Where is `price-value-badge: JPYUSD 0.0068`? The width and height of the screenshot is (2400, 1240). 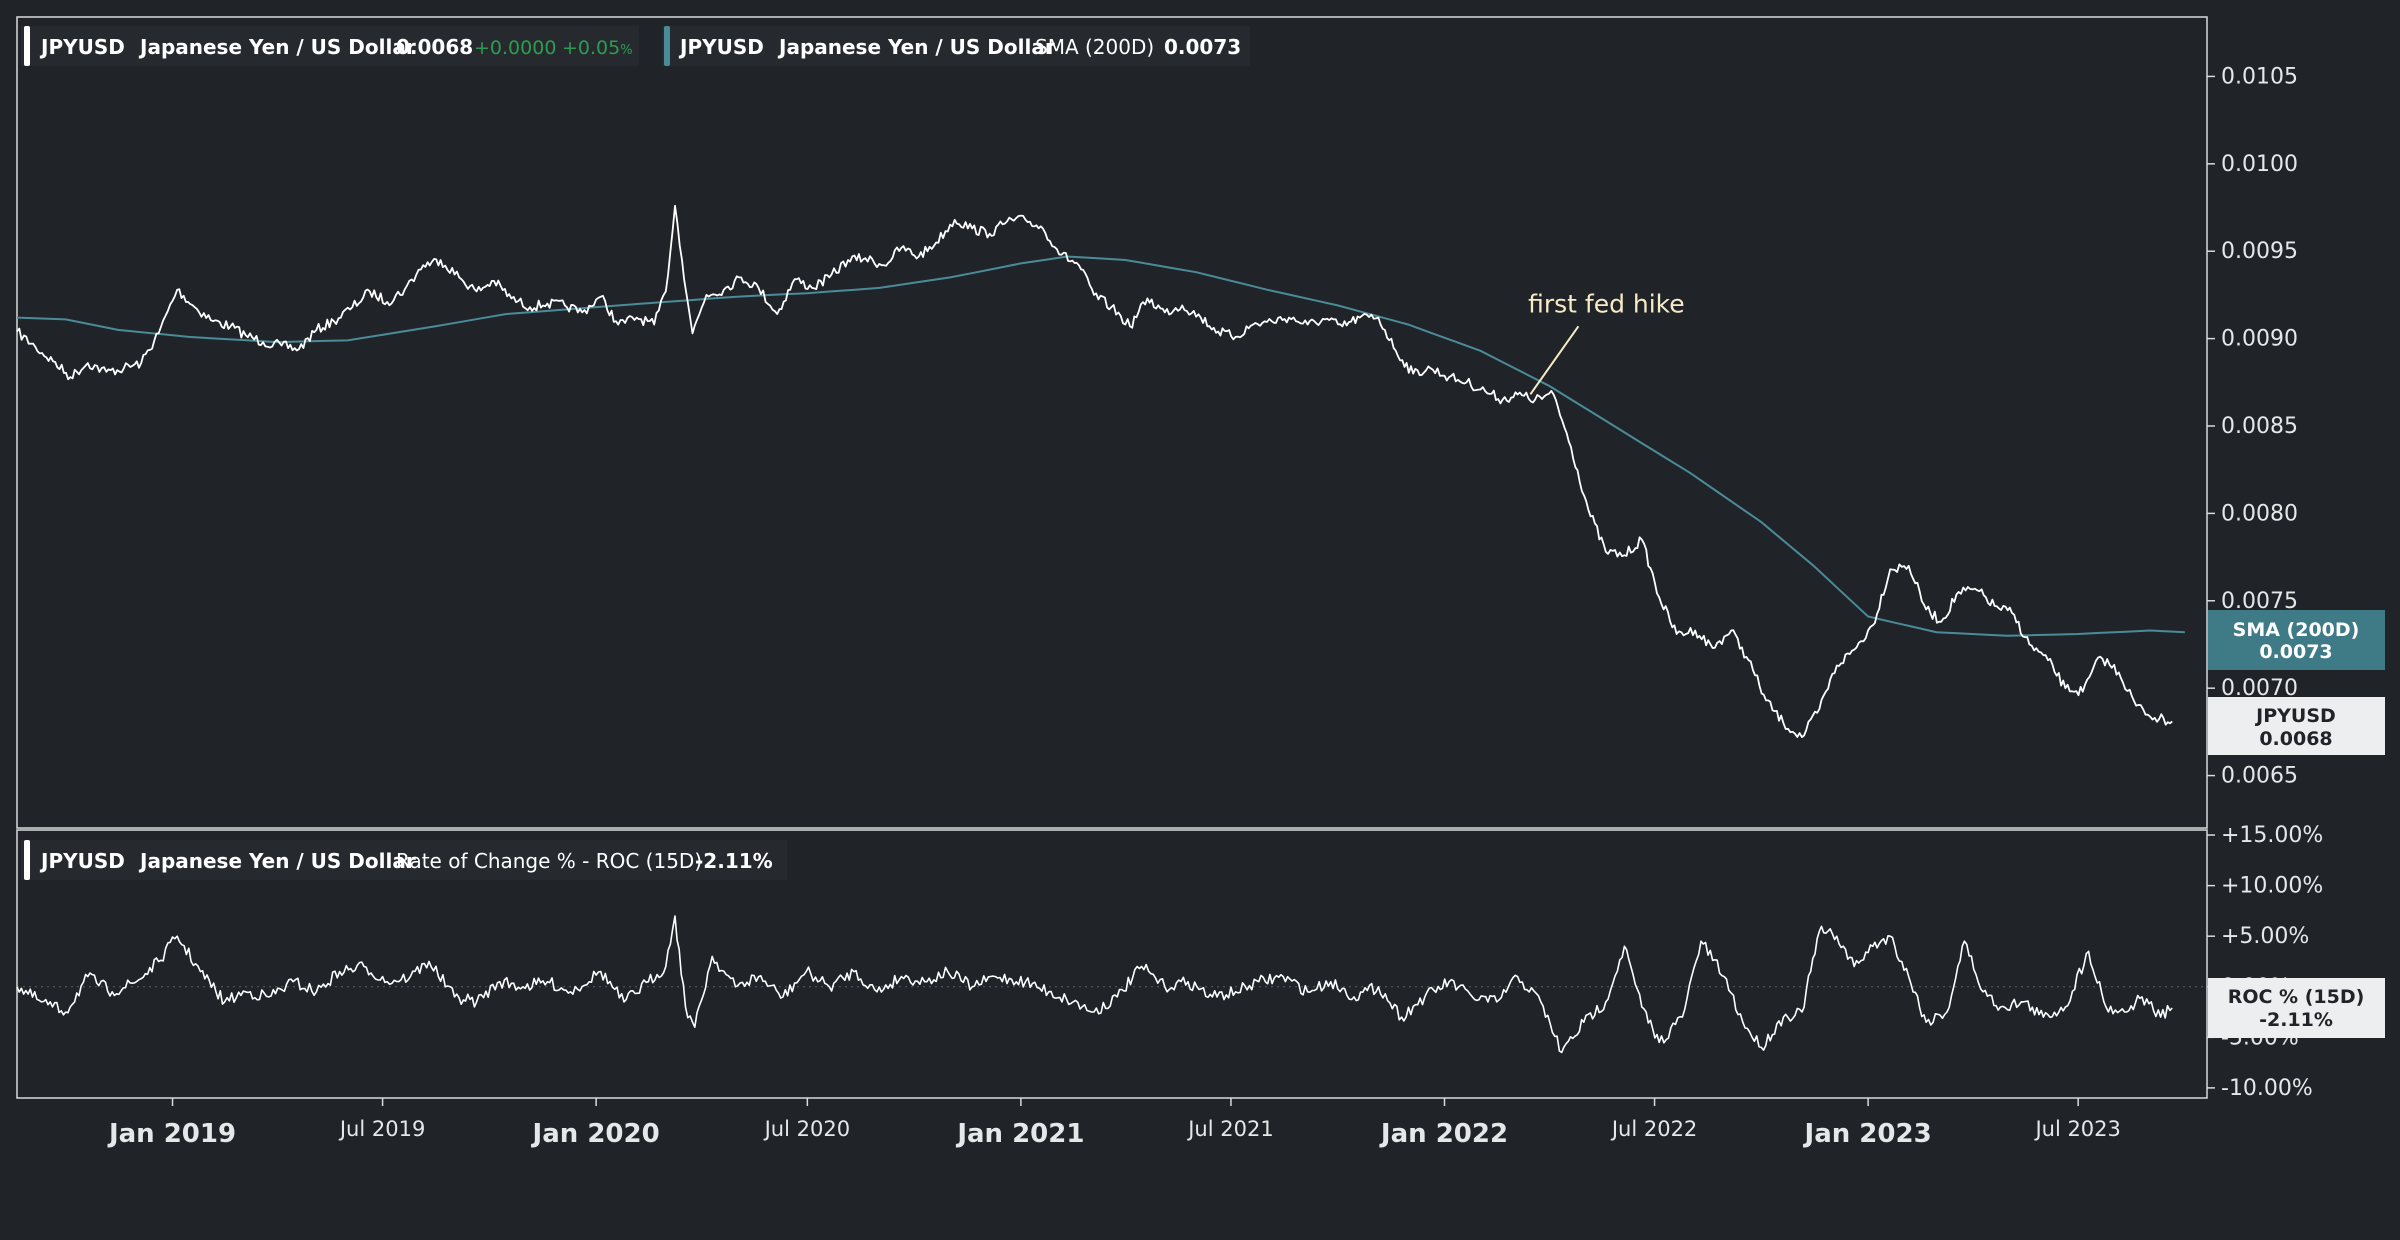 price-value-badge: JPYUSD 0.0068 is located at coordinates (2296, 726).